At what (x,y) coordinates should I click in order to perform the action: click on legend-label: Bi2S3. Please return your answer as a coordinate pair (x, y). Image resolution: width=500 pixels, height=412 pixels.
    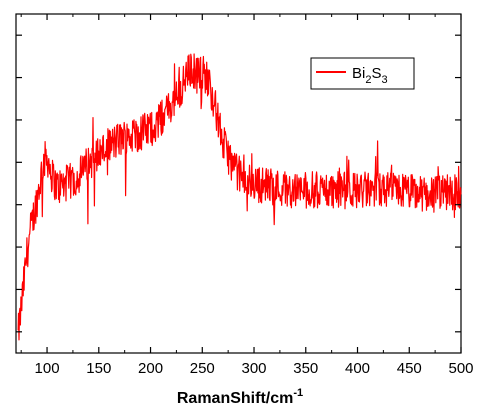
    Looking at the image, I should click on (370, 75).